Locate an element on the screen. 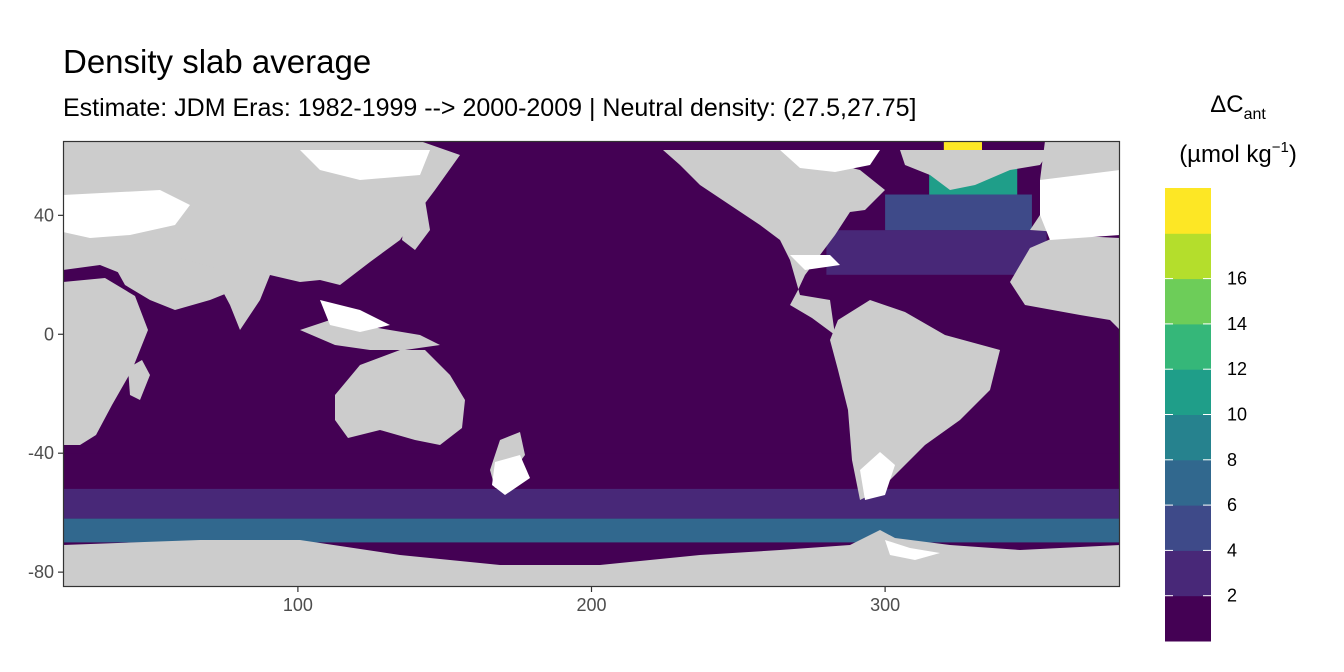 The width and height of the screenshot is (1344, 672). x-tick-label: 100 is located at coordinates (298, 605).